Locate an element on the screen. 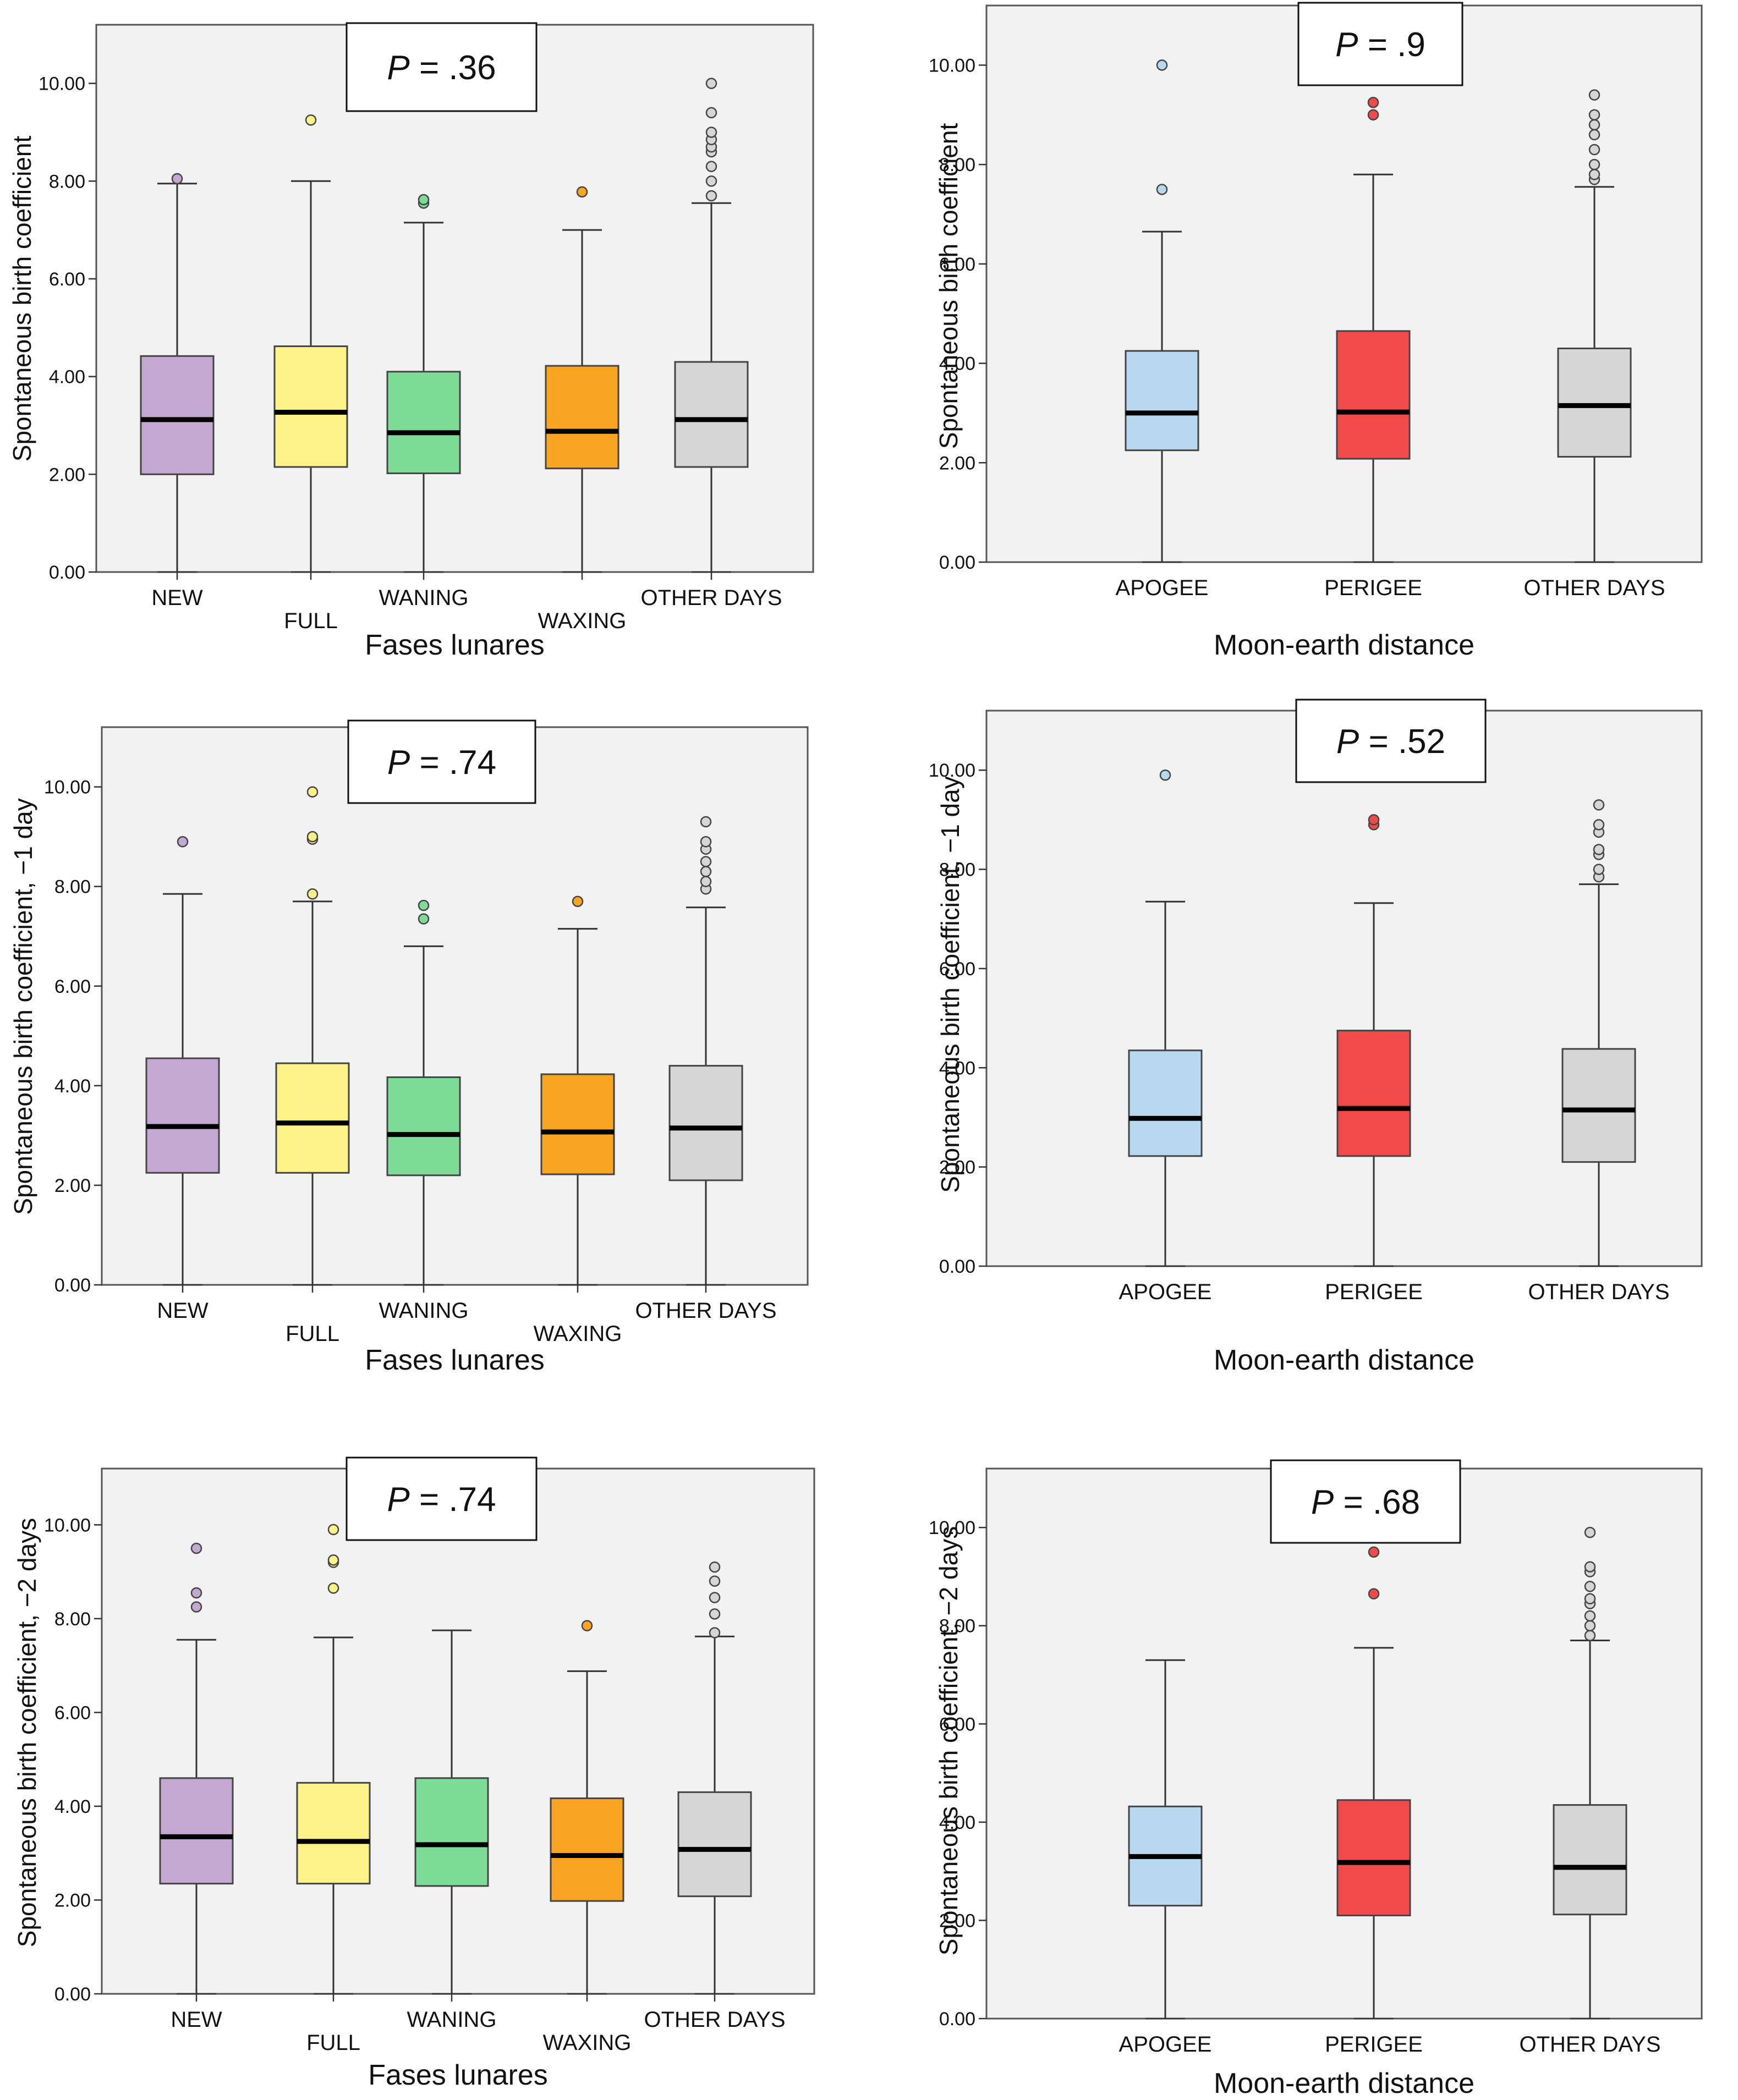 The height and width of the screenshot is (2100, 1738). p-symbol: P is located at coordinates (1346, 45).